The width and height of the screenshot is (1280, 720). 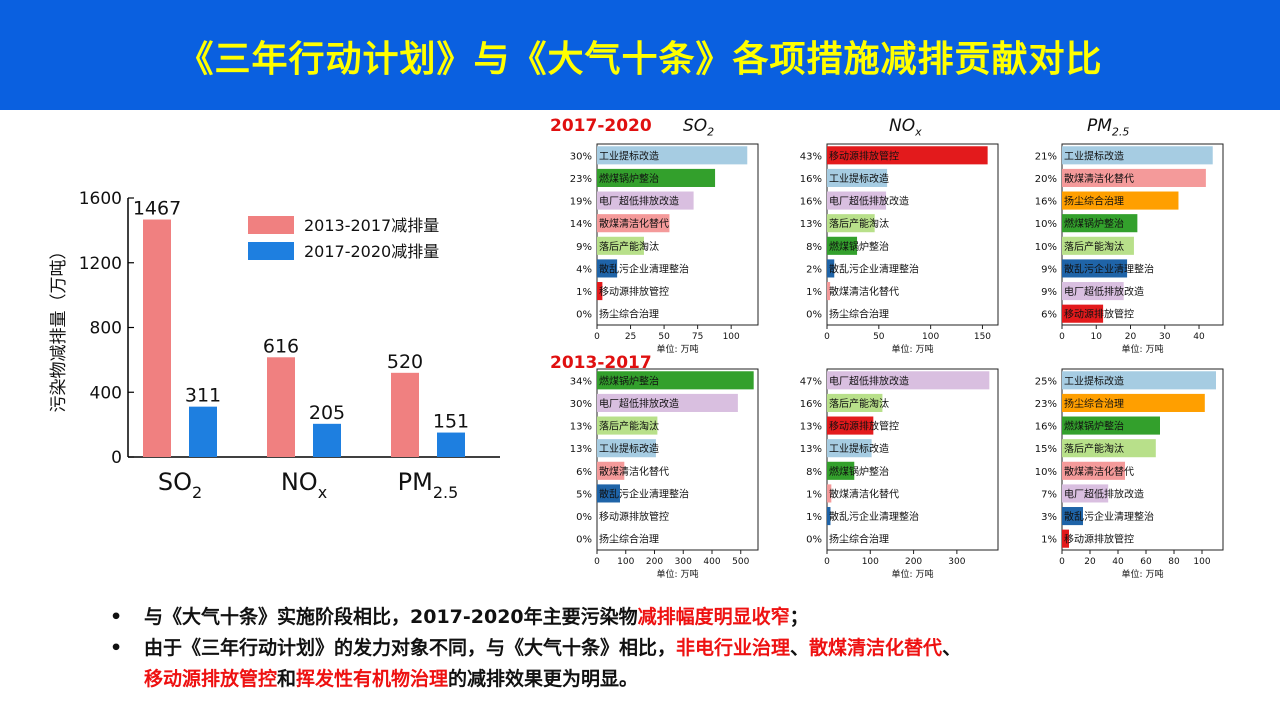 What do you see at coordinates (100, 199) in the screenshot?
I see `y-tick-label: 1600` at bounding box center [100, 199].